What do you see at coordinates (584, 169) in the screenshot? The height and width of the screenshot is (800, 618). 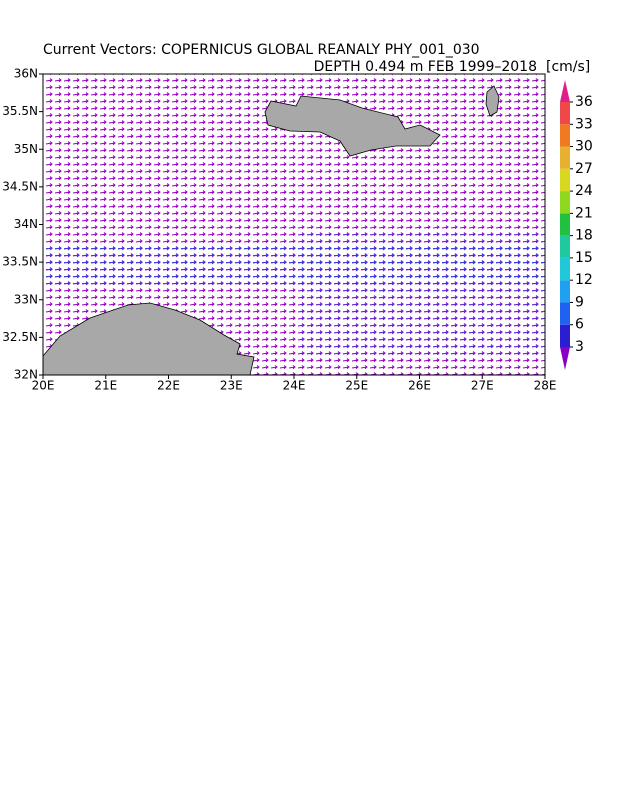 I see `colorbar-tick-label: 27` at bounding box center [584, 169].